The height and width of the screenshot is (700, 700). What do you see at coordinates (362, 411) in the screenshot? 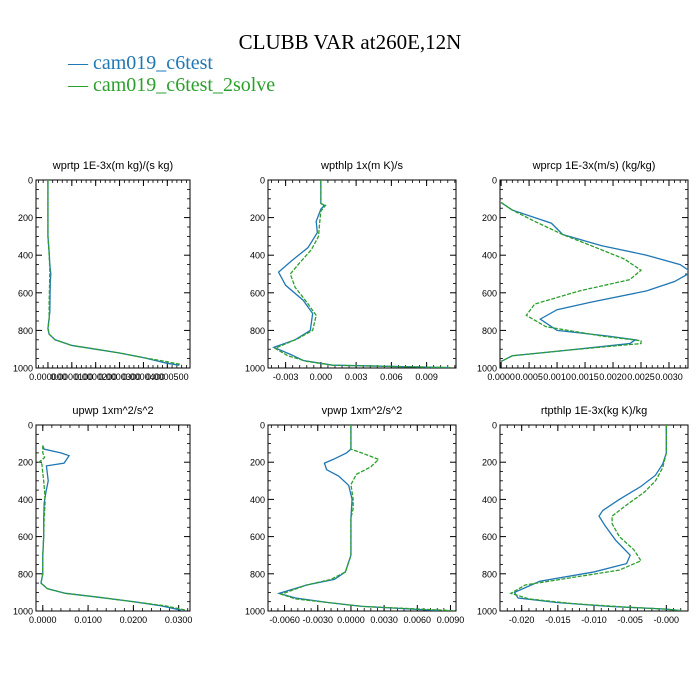
I see `panel-title: vpwp 1xm^2/s^2` at bounding box center [362, 411].